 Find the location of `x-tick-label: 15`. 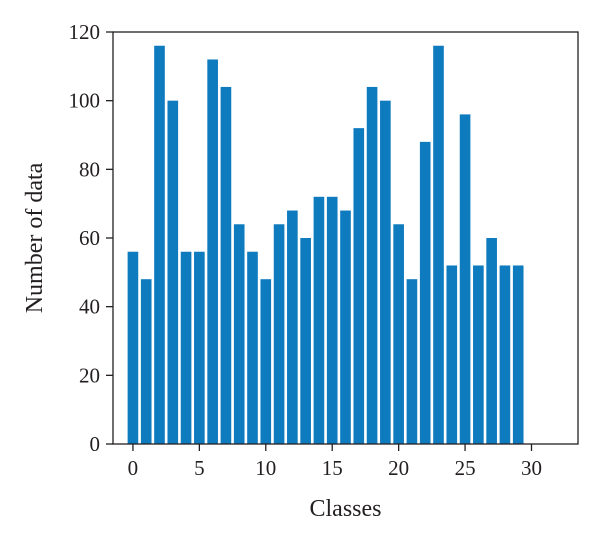

x-tick-label: 15 is located at coordinates (332, 468).